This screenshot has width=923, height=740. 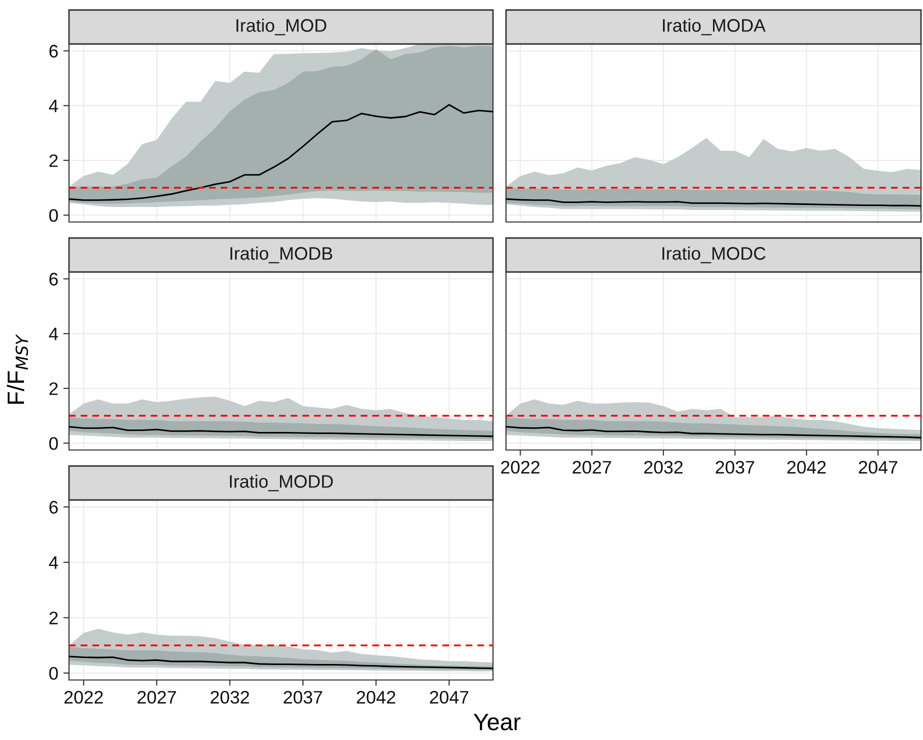 I want to click on chart-title: Iratio_MODD, so click(x=281, y=483).